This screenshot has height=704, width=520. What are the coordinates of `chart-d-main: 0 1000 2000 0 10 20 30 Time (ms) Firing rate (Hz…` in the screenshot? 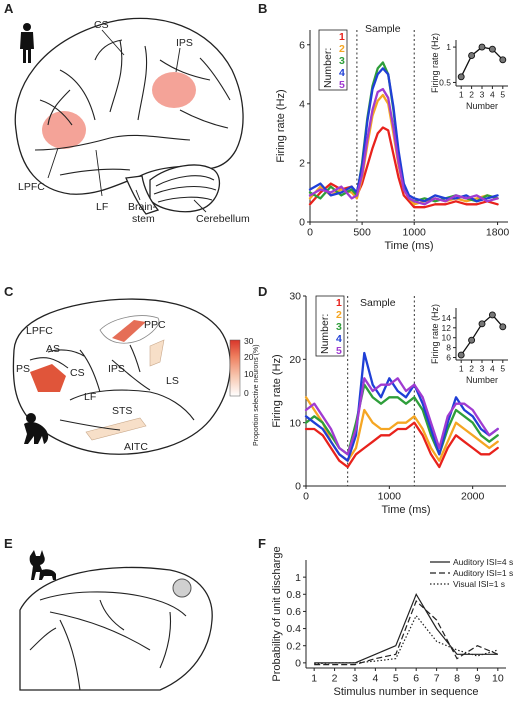 It's located at (388, 403).